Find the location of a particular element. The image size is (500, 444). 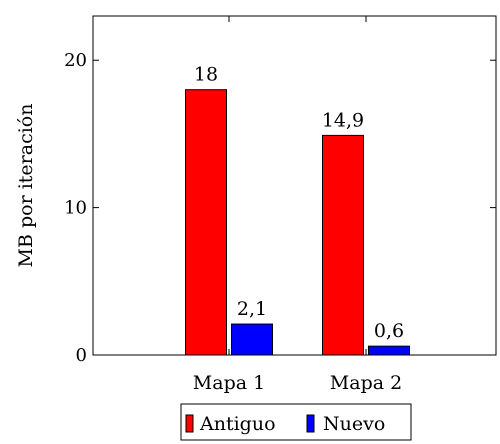

legend-label: Antiguo is located at coordinates (237, 424).